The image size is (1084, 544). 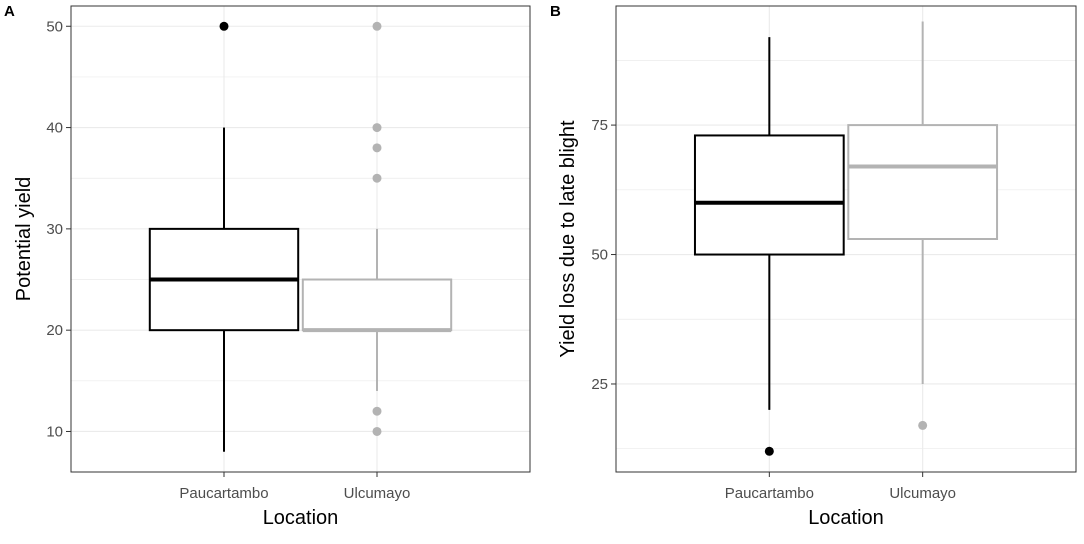 I want to click on panel-a-x-title: Location, so click(x=301, y=518).